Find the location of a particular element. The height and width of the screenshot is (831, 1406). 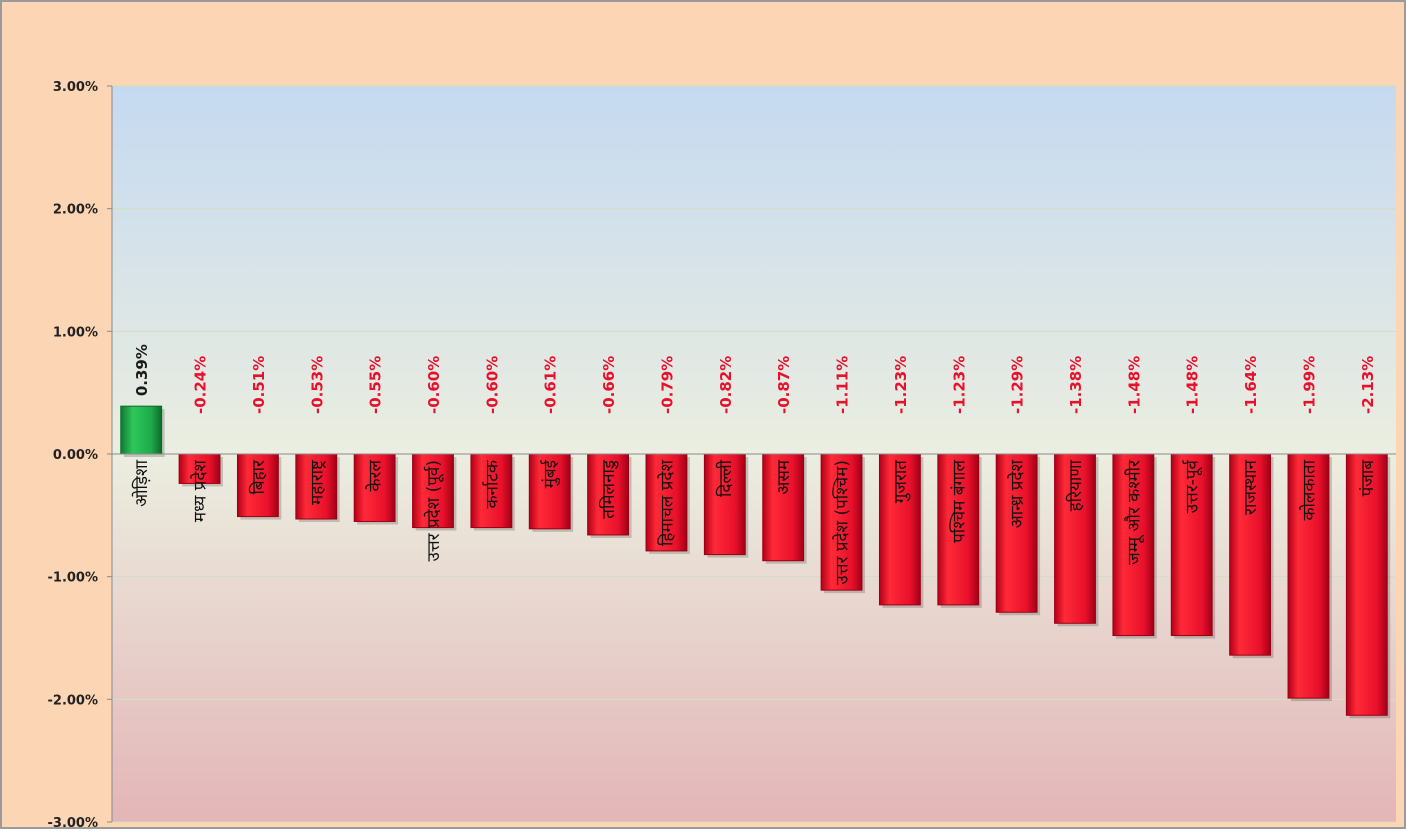

y-axis-ticks: 3.00% 2.00% 1.00% 0.00% -1.00% -2.00% -3.00% is located at coordinates (80, 455).